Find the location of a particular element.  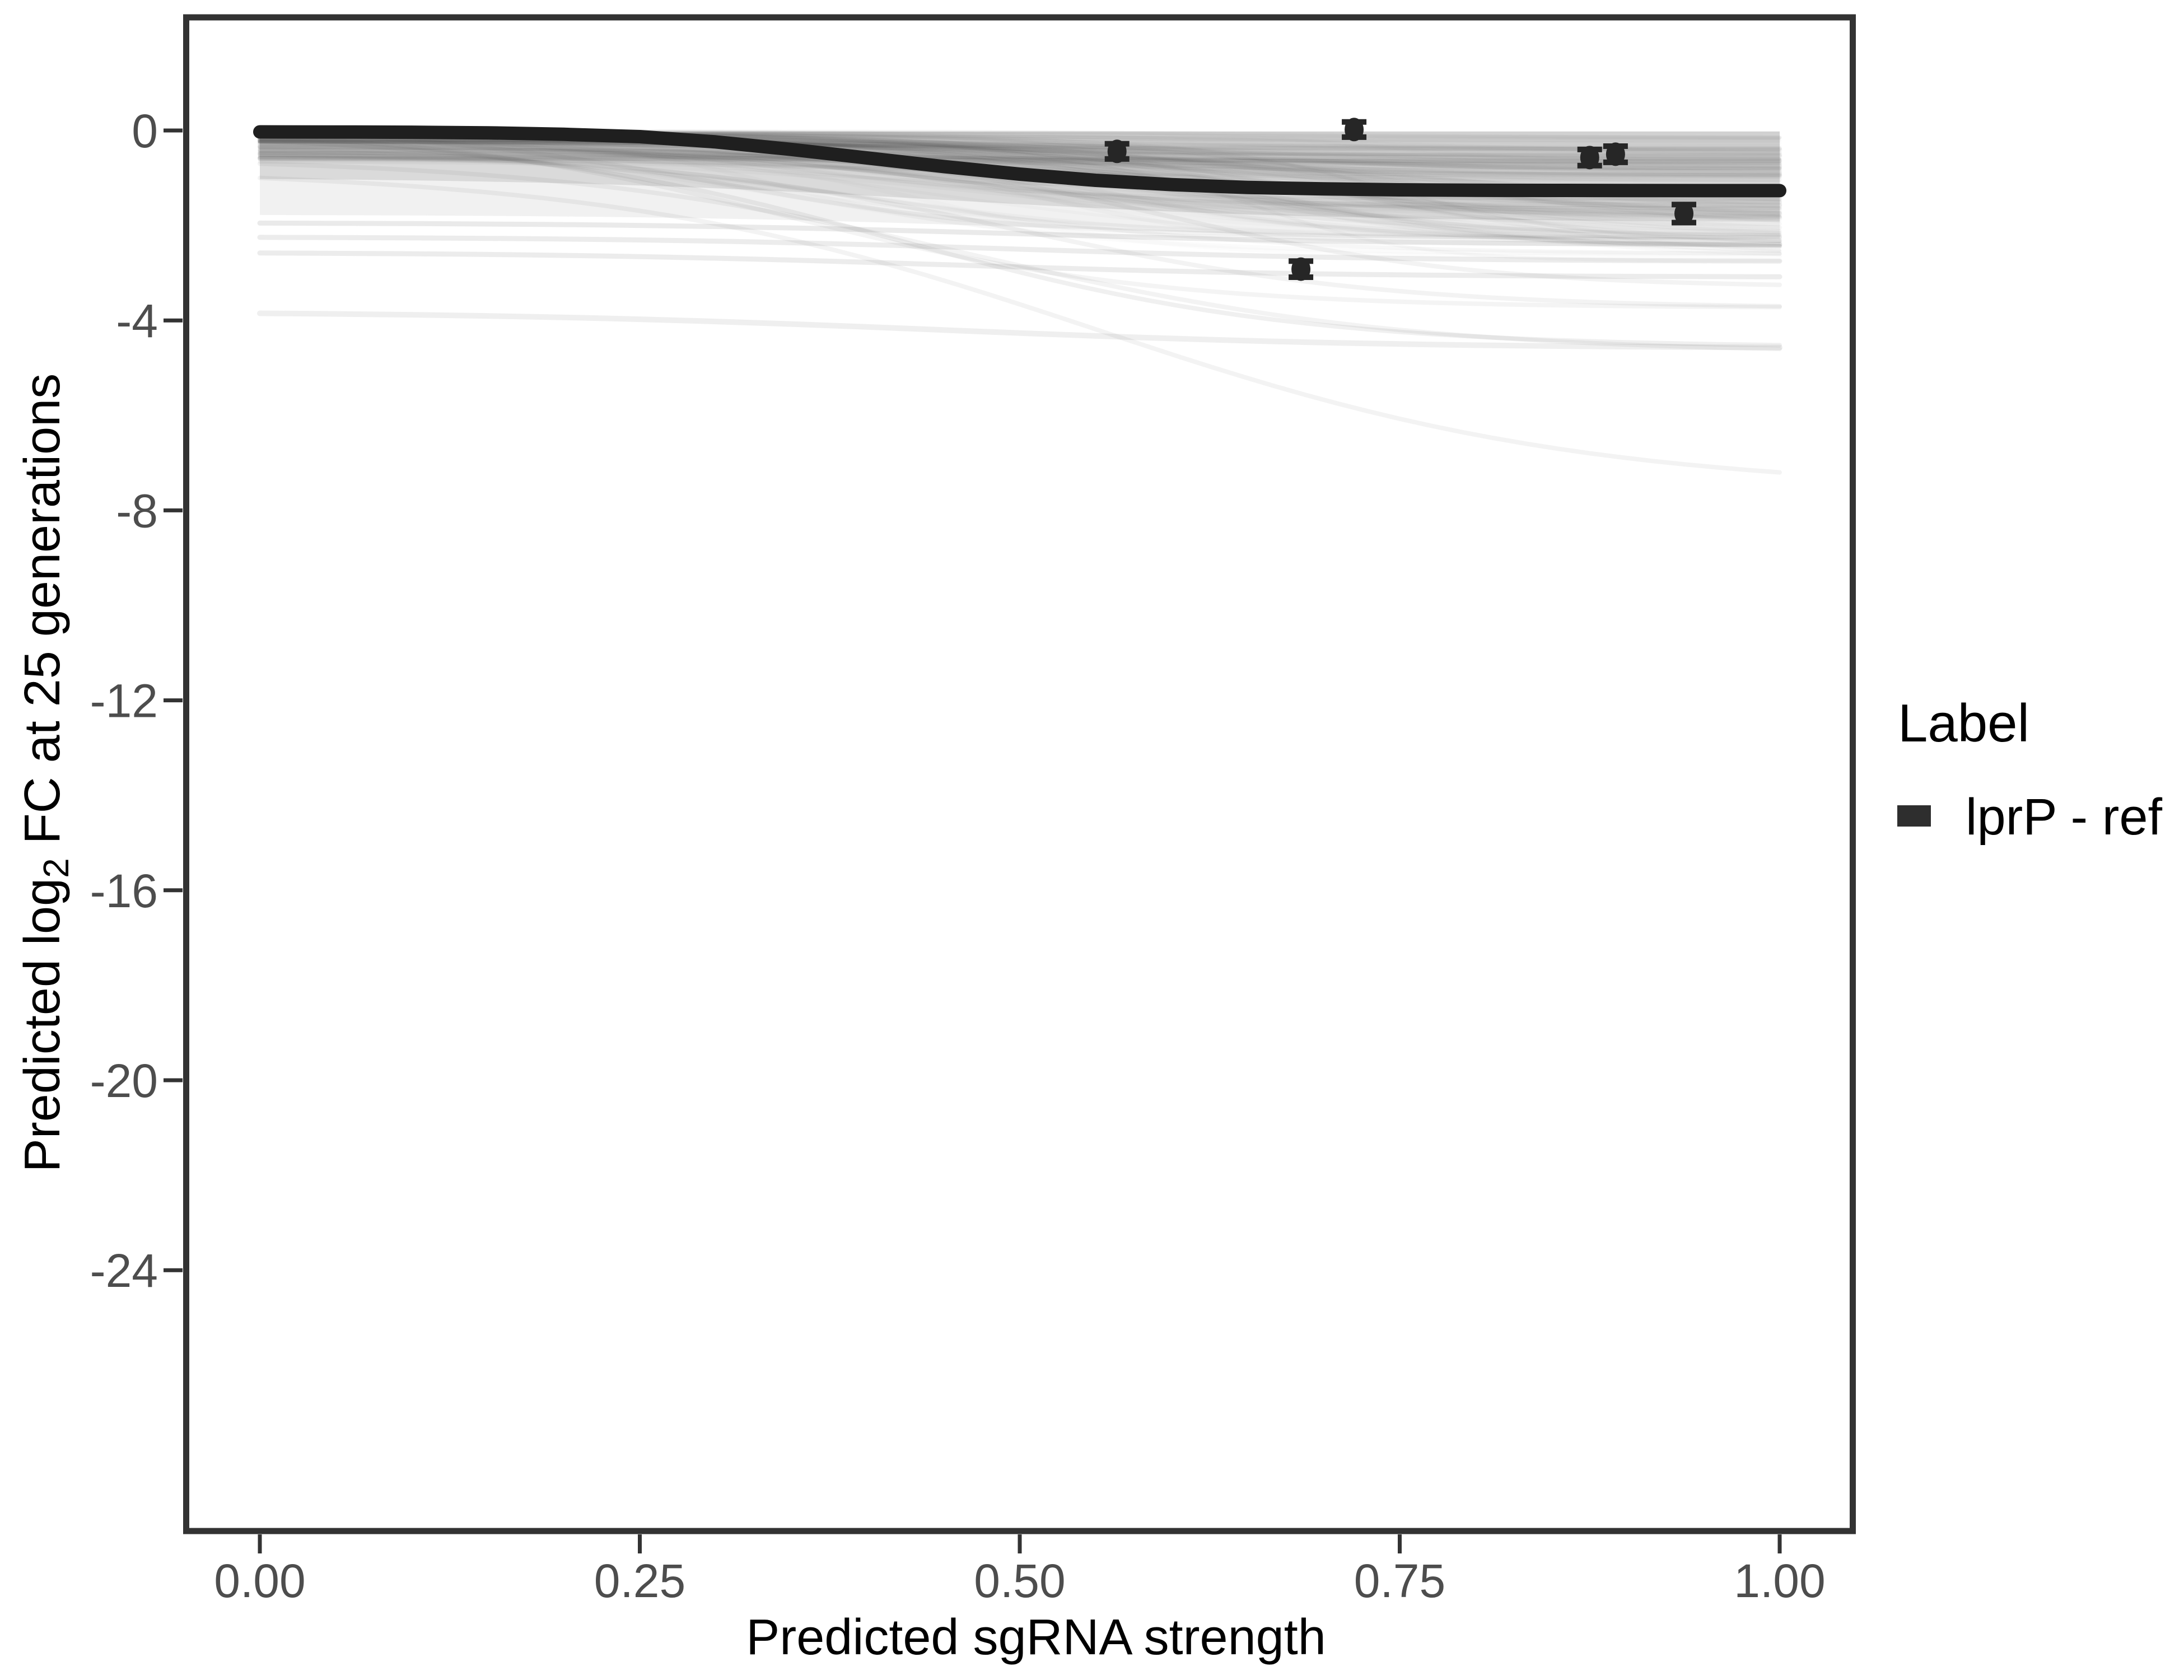

y-axis-title-post: FC at 25 generations is located at coordinates (43, 616).